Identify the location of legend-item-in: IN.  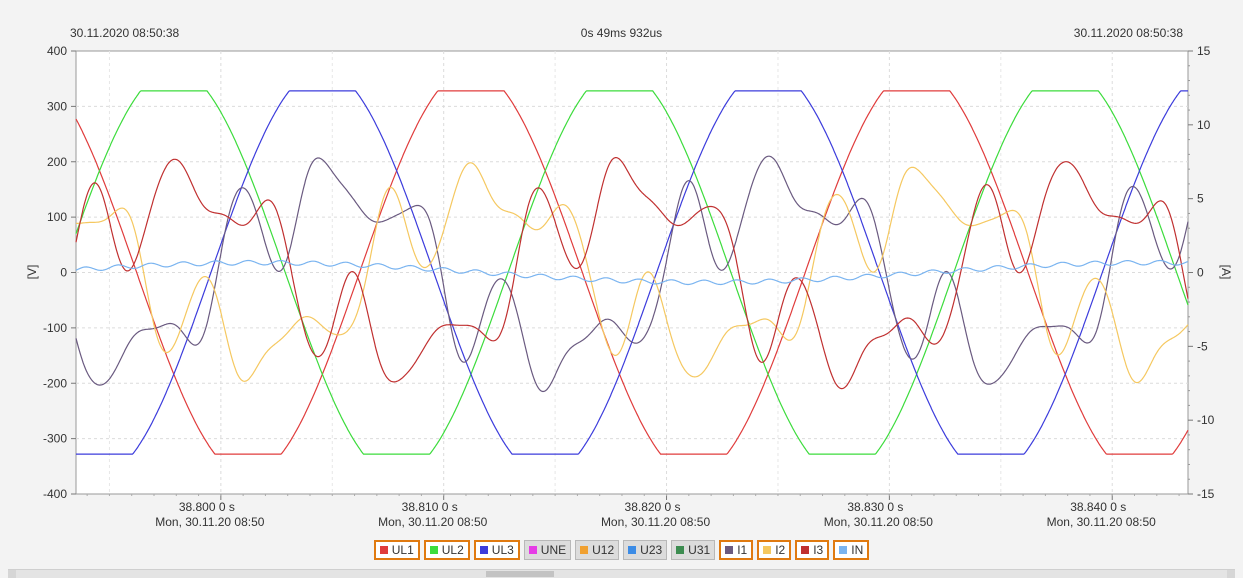
(851, 550).